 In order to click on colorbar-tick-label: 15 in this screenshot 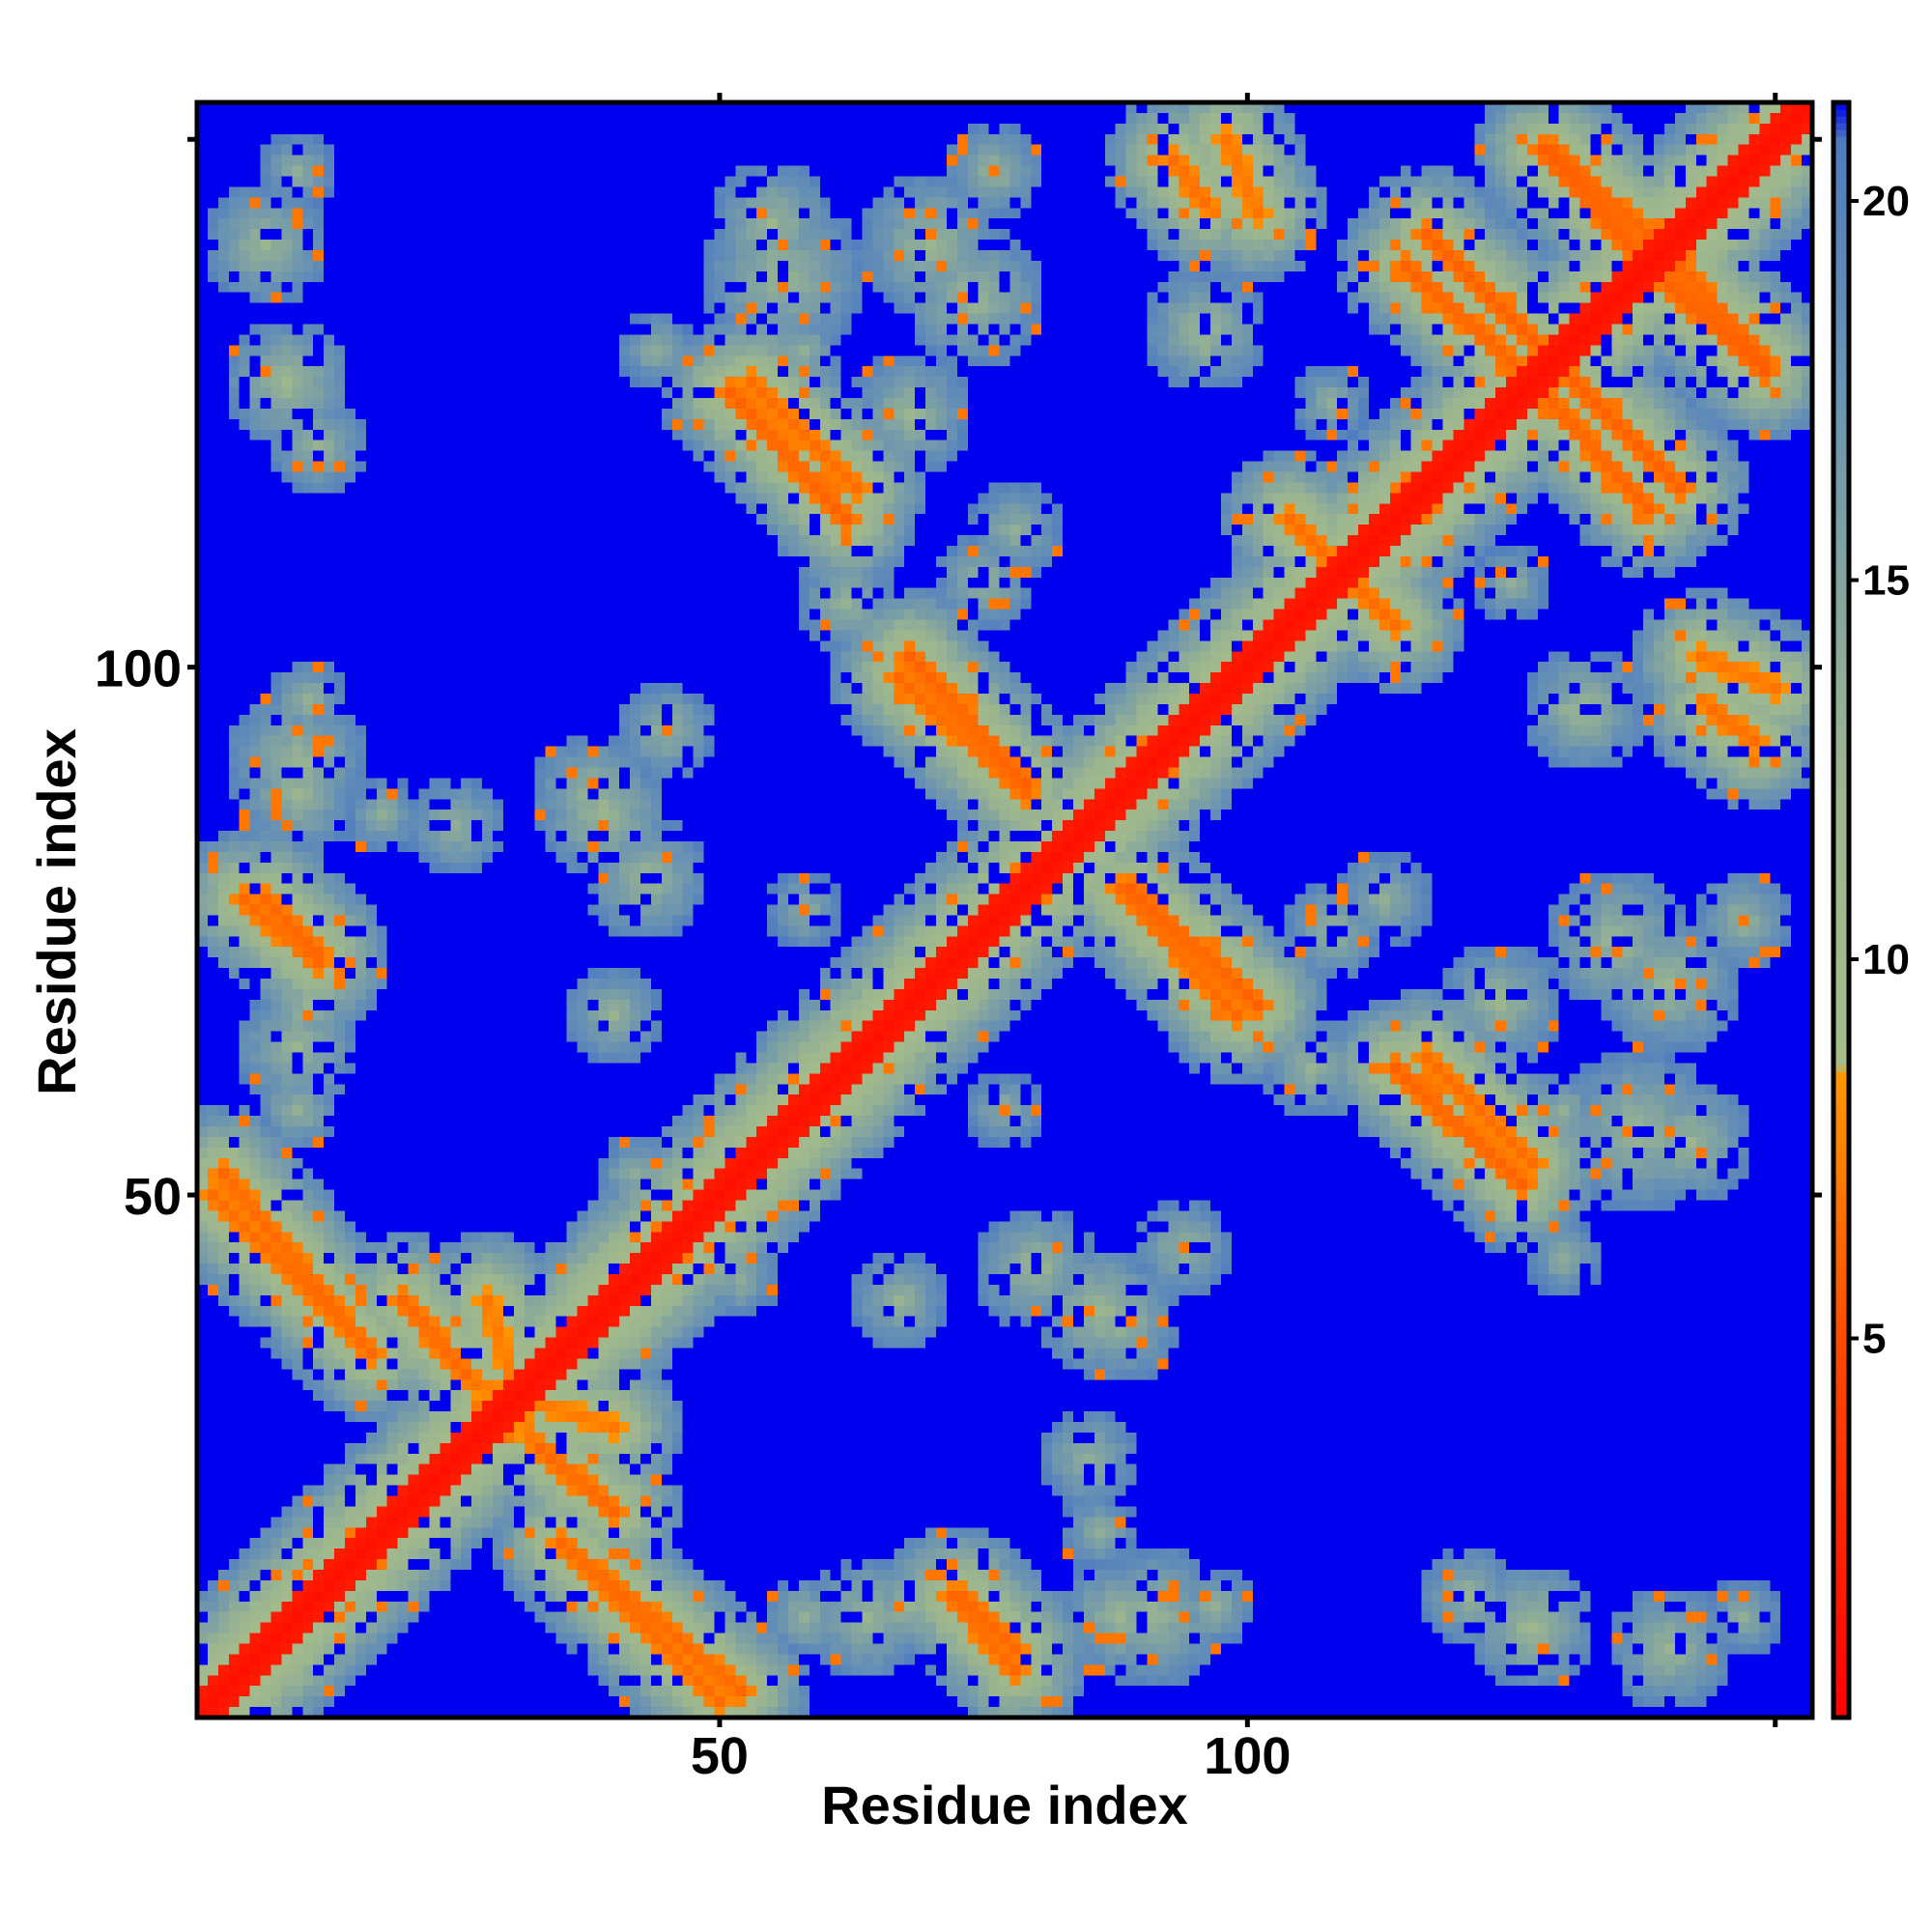, I will do `click(1886, 581)`.